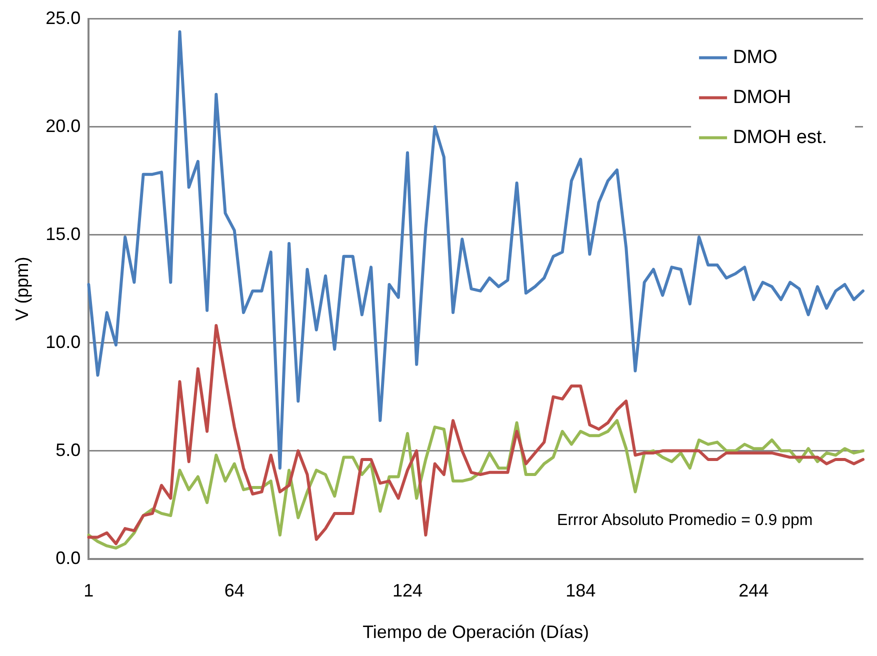  Describe the element at coordinates (780, 137) in the screenshot. I see `legend-label: DMOH est.` at that location.